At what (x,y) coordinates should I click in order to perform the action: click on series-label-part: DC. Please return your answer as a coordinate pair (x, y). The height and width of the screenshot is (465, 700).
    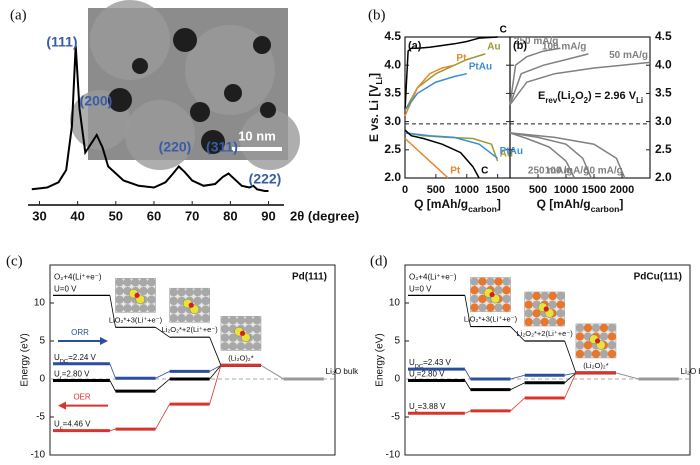
    Looking at the image, I should click on (419, 367).